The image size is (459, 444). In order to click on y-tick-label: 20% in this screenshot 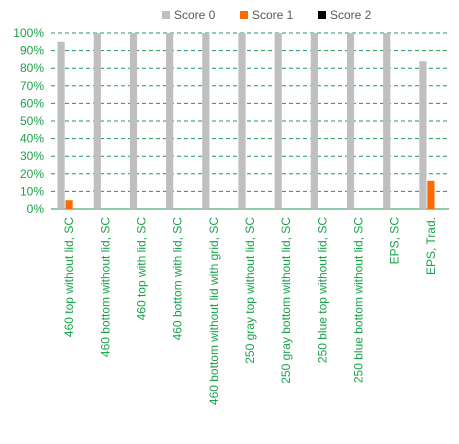, I will do `click(32, 174)`.